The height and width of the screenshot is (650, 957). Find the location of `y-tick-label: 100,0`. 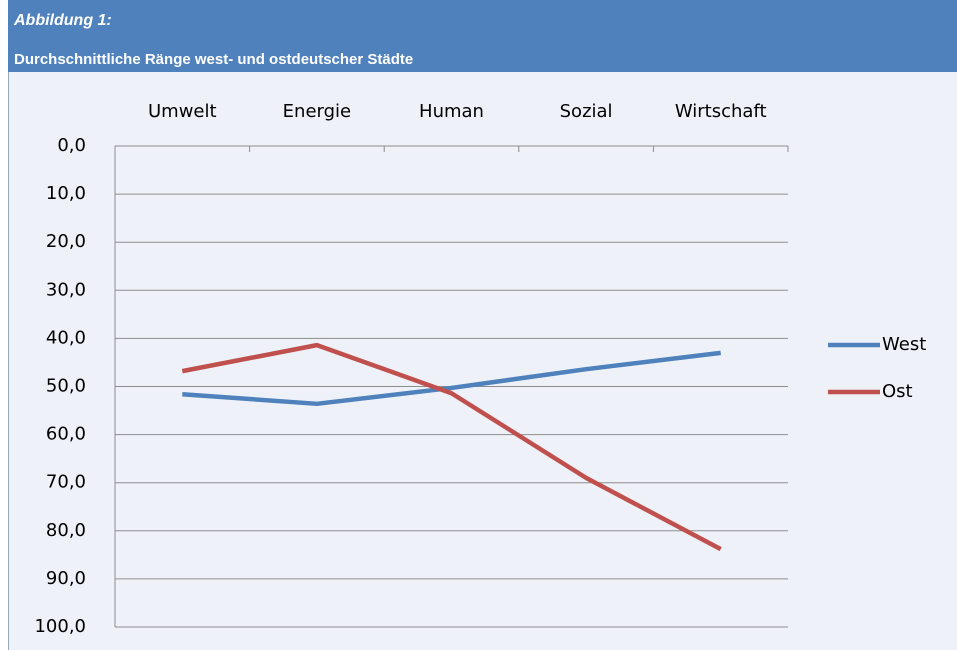

y-tick-label: 100,0 is located at coordinates (60, 626).